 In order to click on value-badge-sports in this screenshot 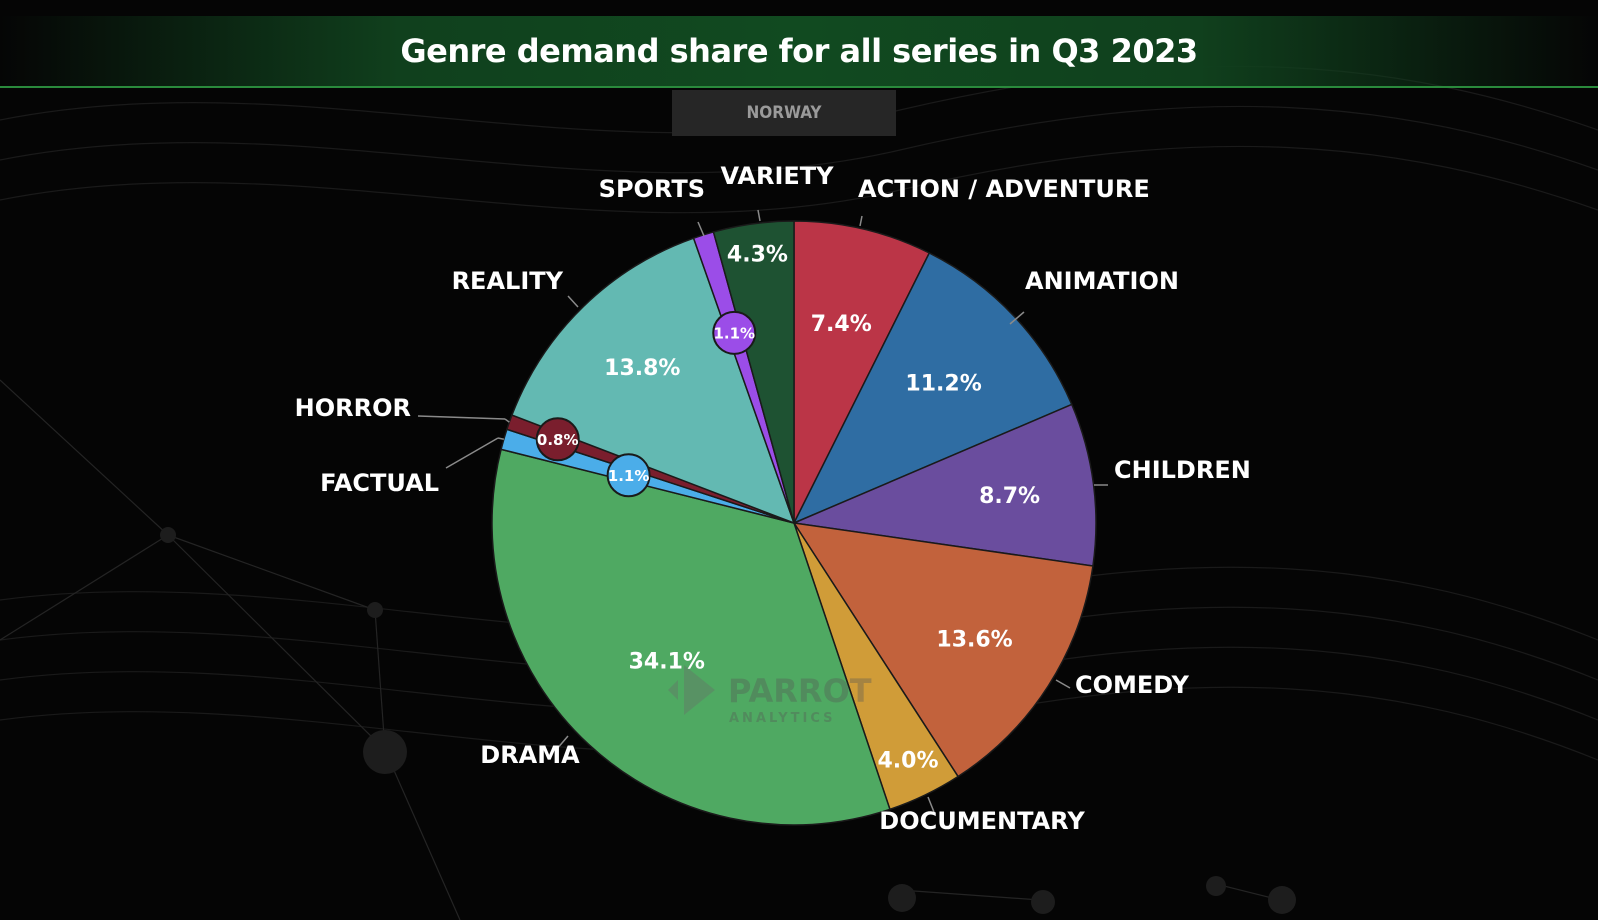, I will do `click(734, 332)`.